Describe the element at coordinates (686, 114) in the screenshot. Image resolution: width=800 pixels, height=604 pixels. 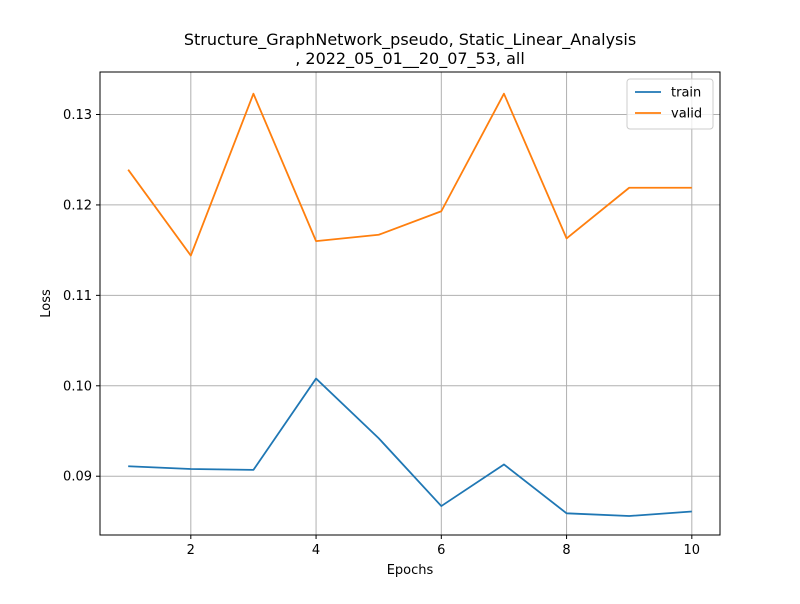
I see `legend-label-valid: valid` at that location.